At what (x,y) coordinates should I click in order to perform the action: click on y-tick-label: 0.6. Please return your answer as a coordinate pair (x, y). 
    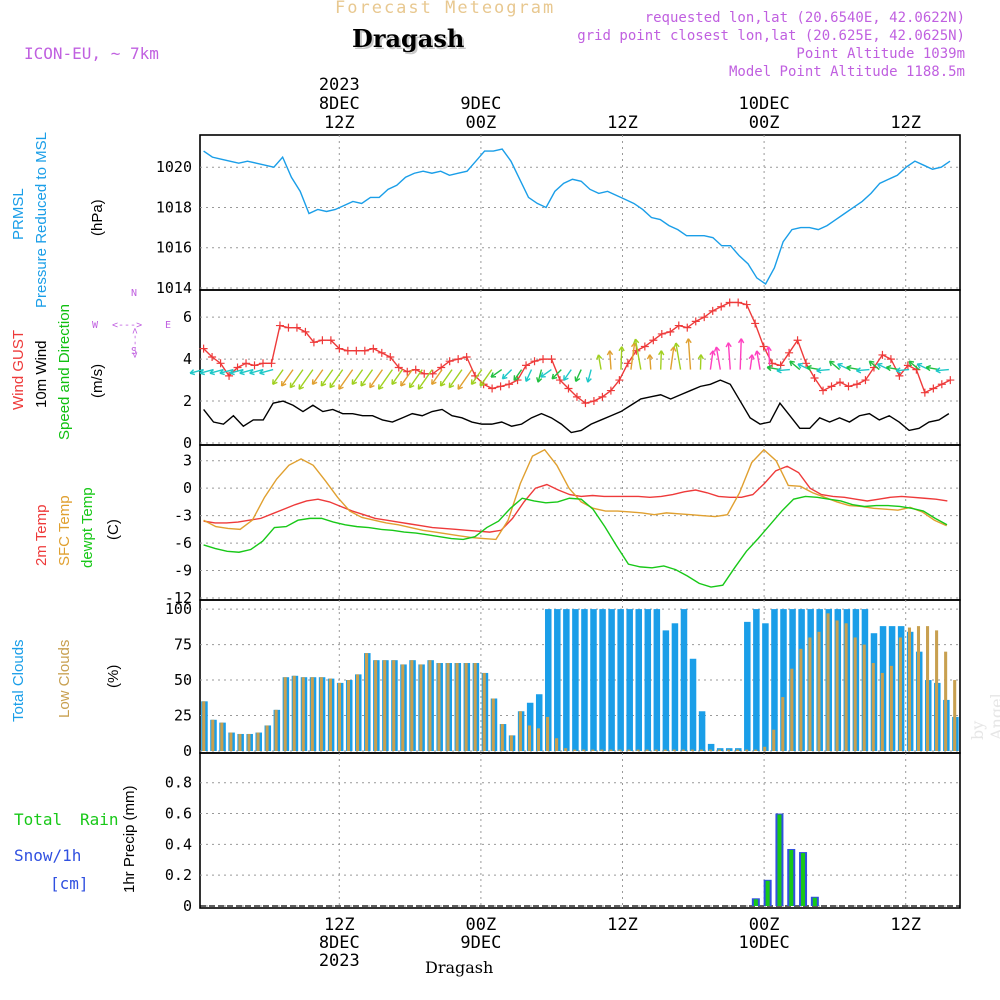
    Looking at the image, I should click on (178, 814).